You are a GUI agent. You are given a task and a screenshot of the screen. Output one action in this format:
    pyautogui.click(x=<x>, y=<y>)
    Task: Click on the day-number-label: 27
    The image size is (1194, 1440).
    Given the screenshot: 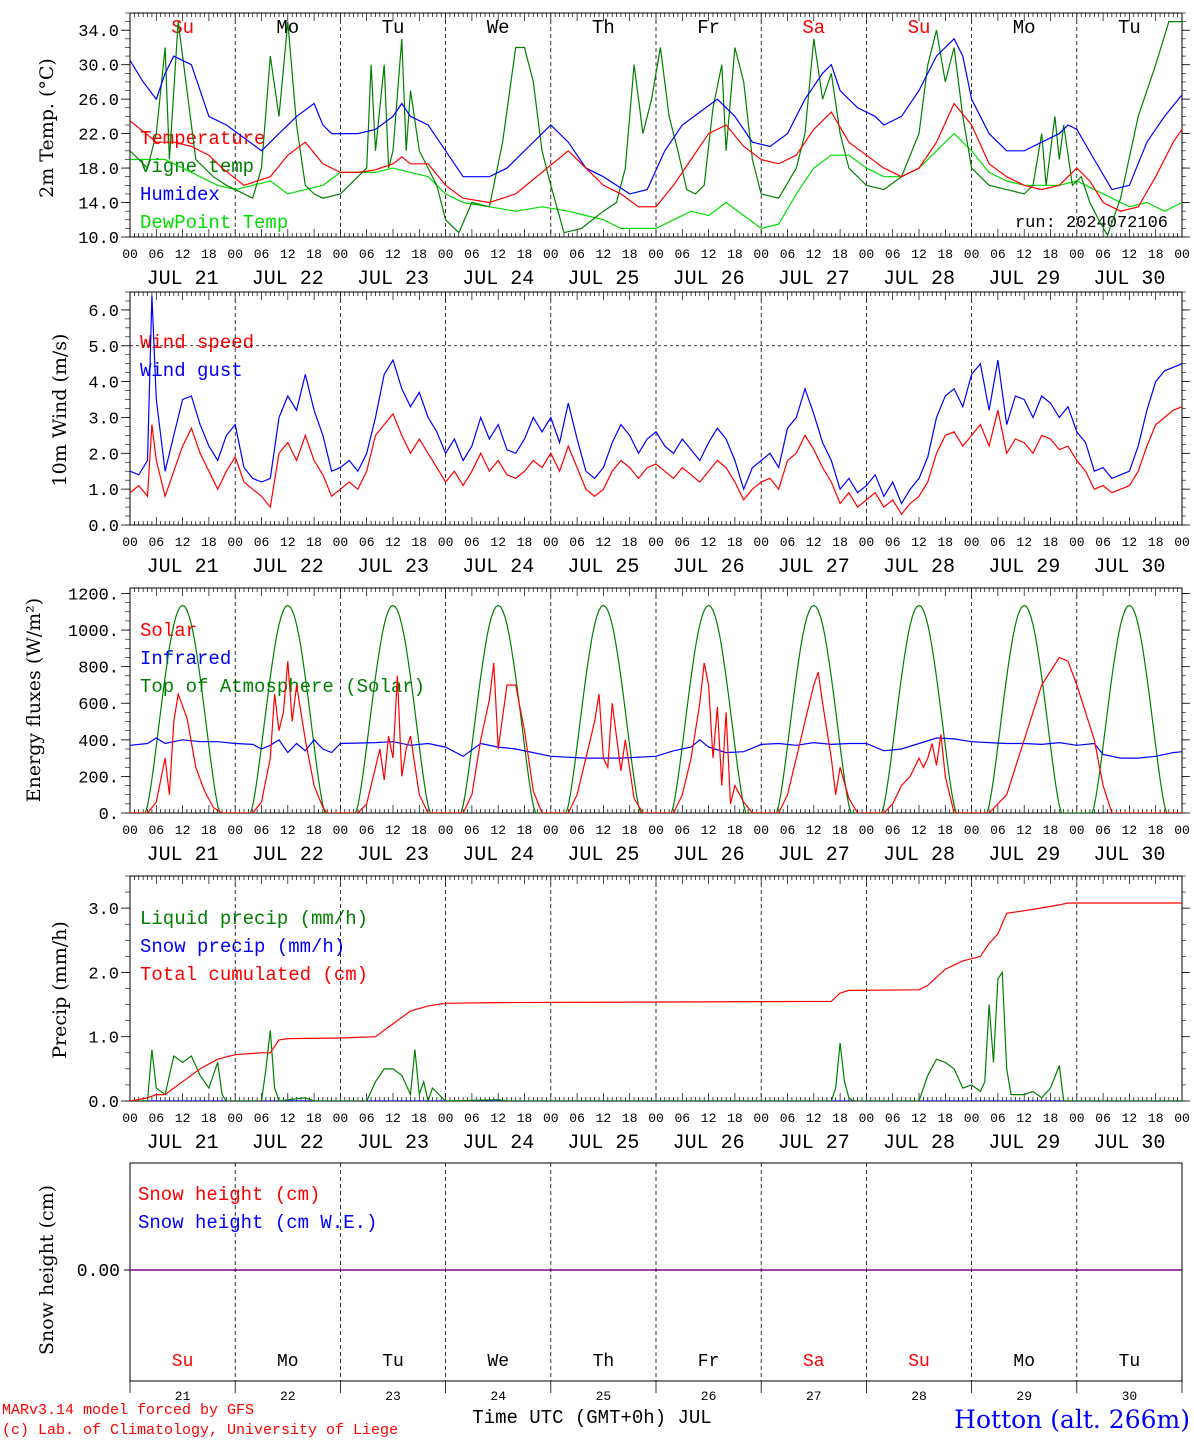 What is the action you would take?
    pyautogui.click(x=814, y=1396)
    